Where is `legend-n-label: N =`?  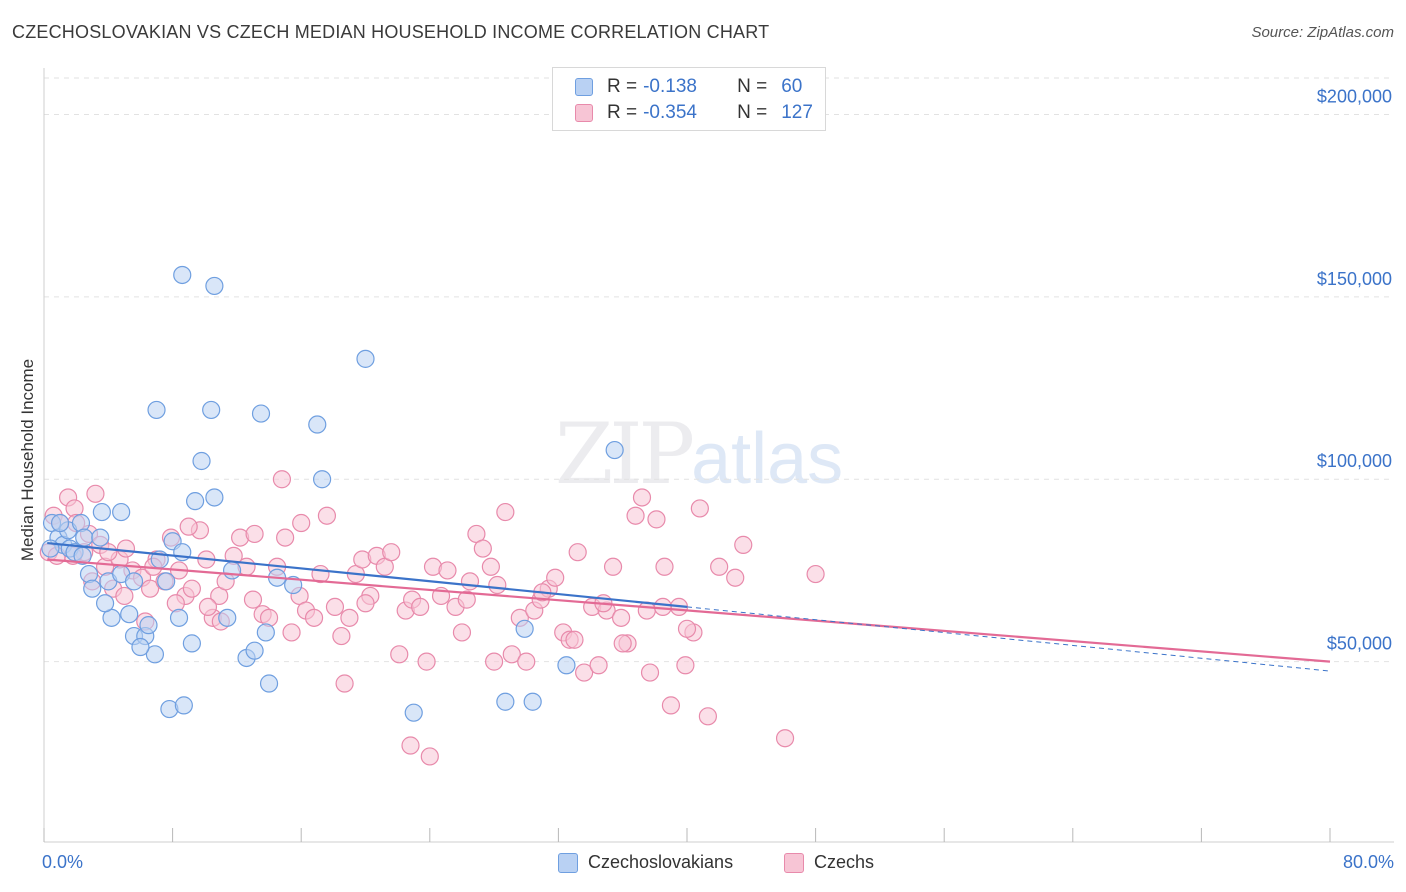 legend-n-label: N = is located at coordinates (752, 112).